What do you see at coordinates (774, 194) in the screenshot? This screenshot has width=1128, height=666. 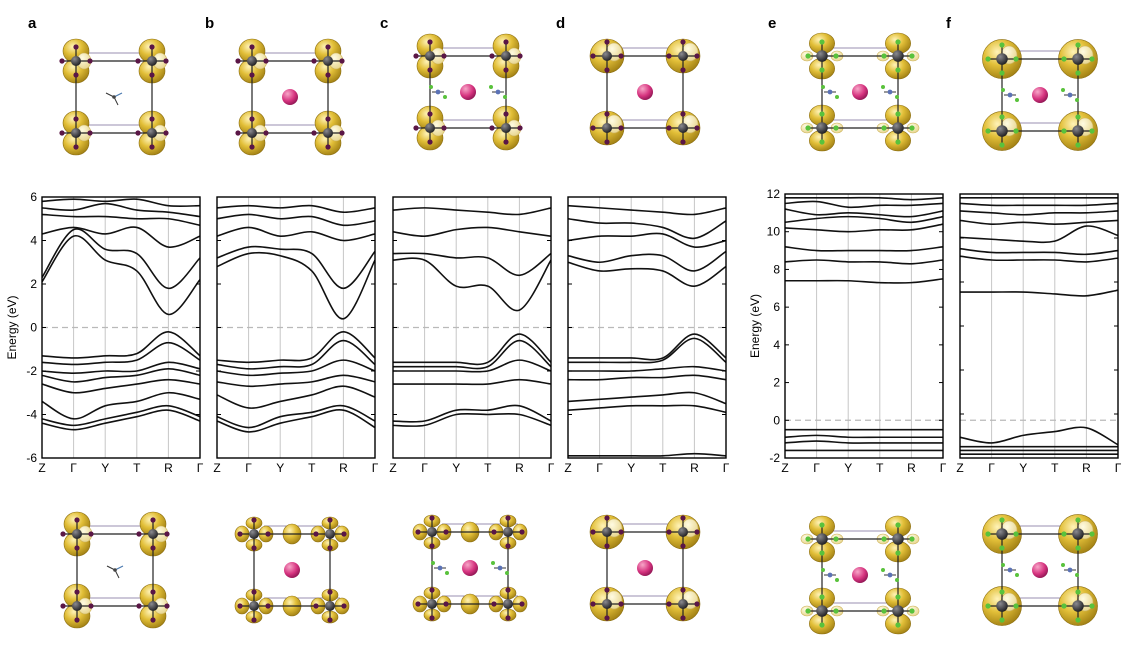 I see `y-tick-label: 12` at bounding box center [774, 194].